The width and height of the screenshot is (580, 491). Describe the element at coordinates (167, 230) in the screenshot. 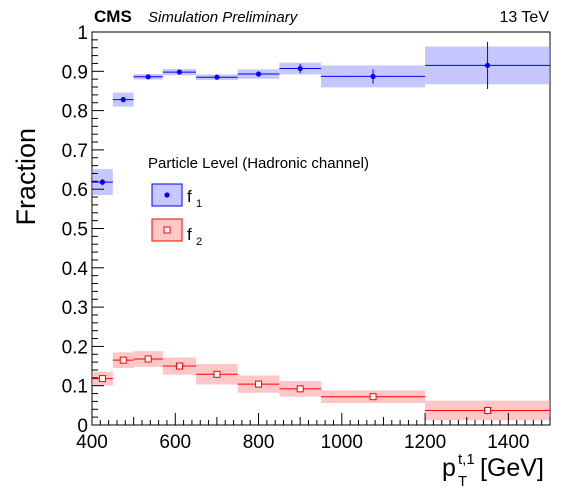

I see `legend-marker-f2` at that location.